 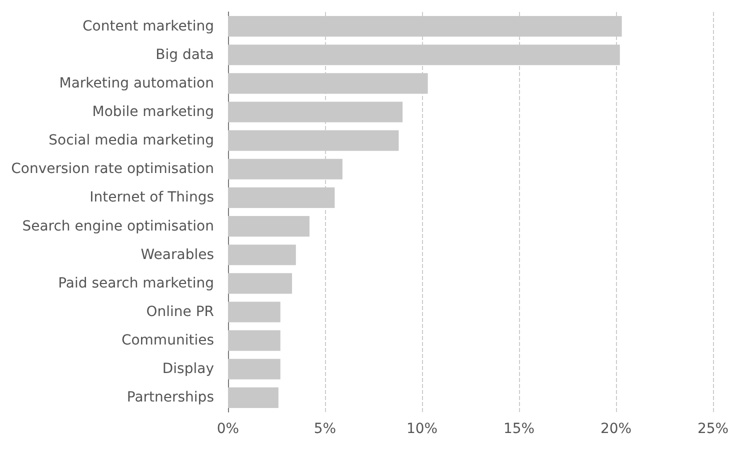 I want to click on x-tick-label: 20%, so click(x=616, y=429).